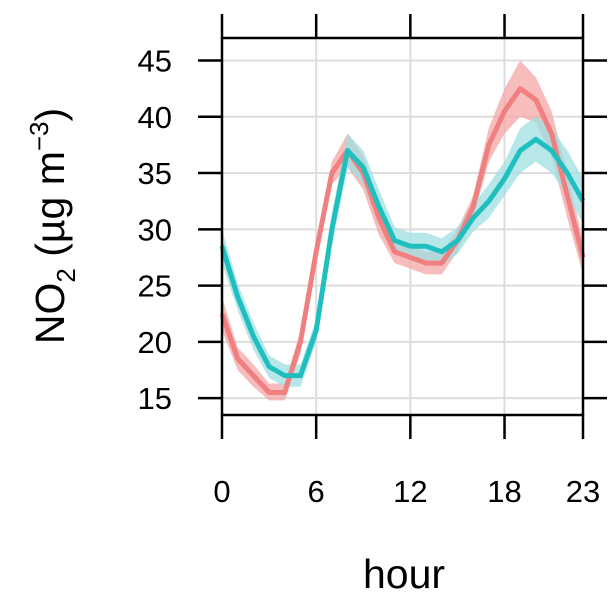  What do you see at coordinates (155, 229) in the screenshot?
I see `y-tick-label: 30` at bounding box center [155, 229].